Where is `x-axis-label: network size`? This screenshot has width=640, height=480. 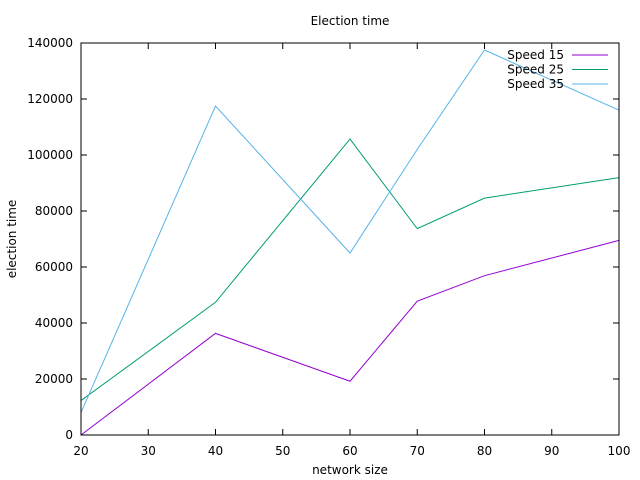 x-axis-label: network size is located at coordinates (350, 470).